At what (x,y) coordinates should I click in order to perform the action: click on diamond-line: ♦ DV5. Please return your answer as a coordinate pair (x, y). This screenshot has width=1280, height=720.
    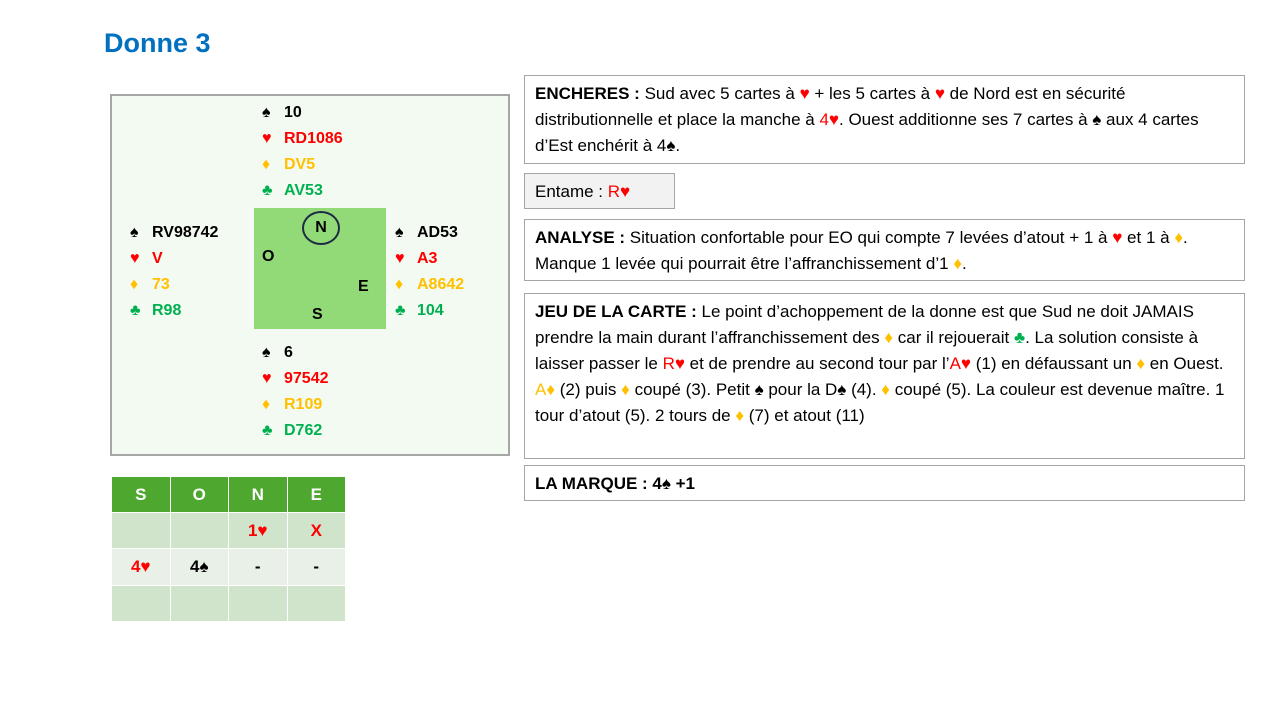
    Looking at the image, I should click on (302, 165).